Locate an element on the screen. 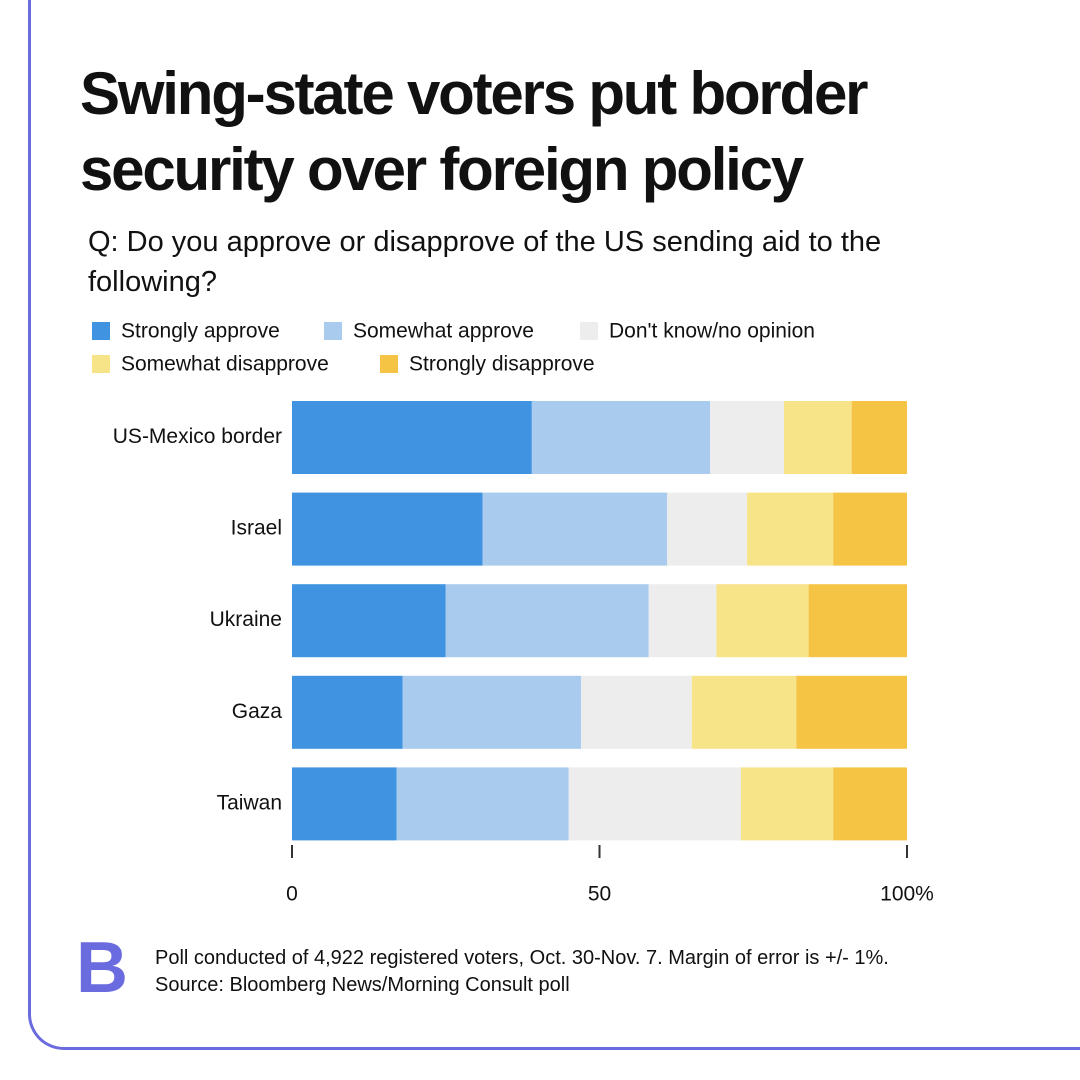 This screenshot has width=1080, height=1080. y-tick-label: Taiwan is located at coordinates (249, 802).